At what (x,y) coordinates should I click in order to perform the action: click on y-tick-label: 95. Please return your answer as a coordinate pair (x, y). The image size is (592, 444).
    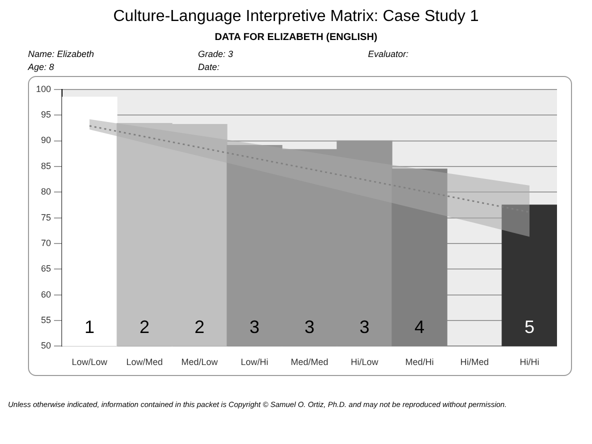
    Looking at the image, I should click on (46, 115).